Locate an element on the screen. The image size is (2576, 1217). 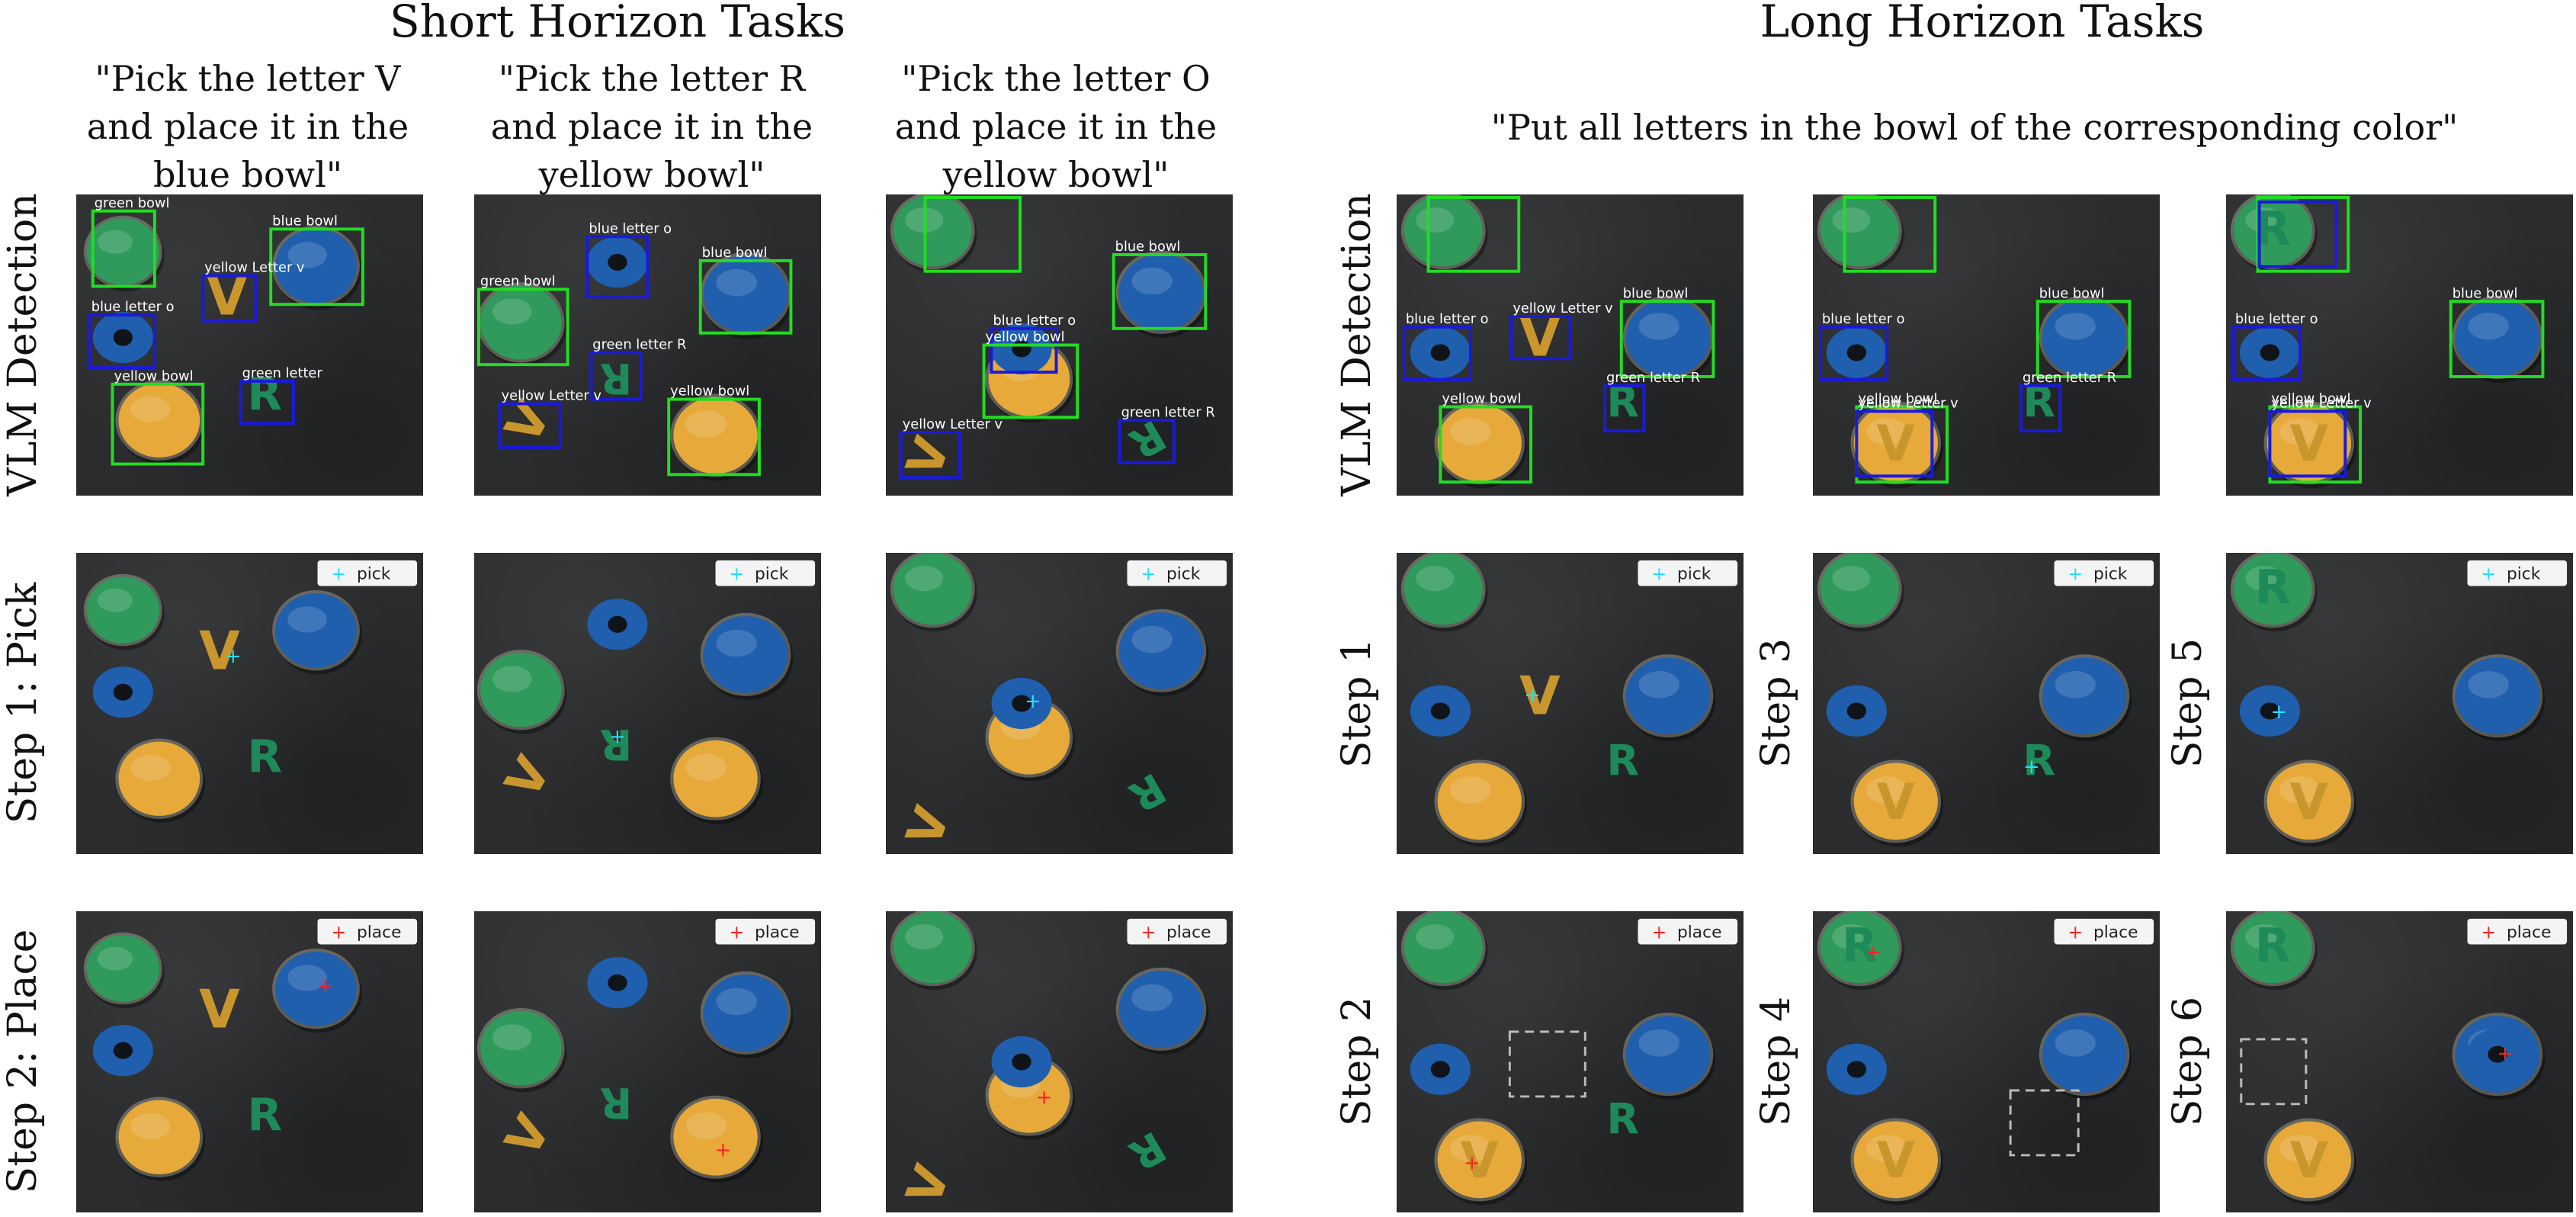
row-label-vlm-detection-short: VLM Detection is located at coordinates (23, 344).